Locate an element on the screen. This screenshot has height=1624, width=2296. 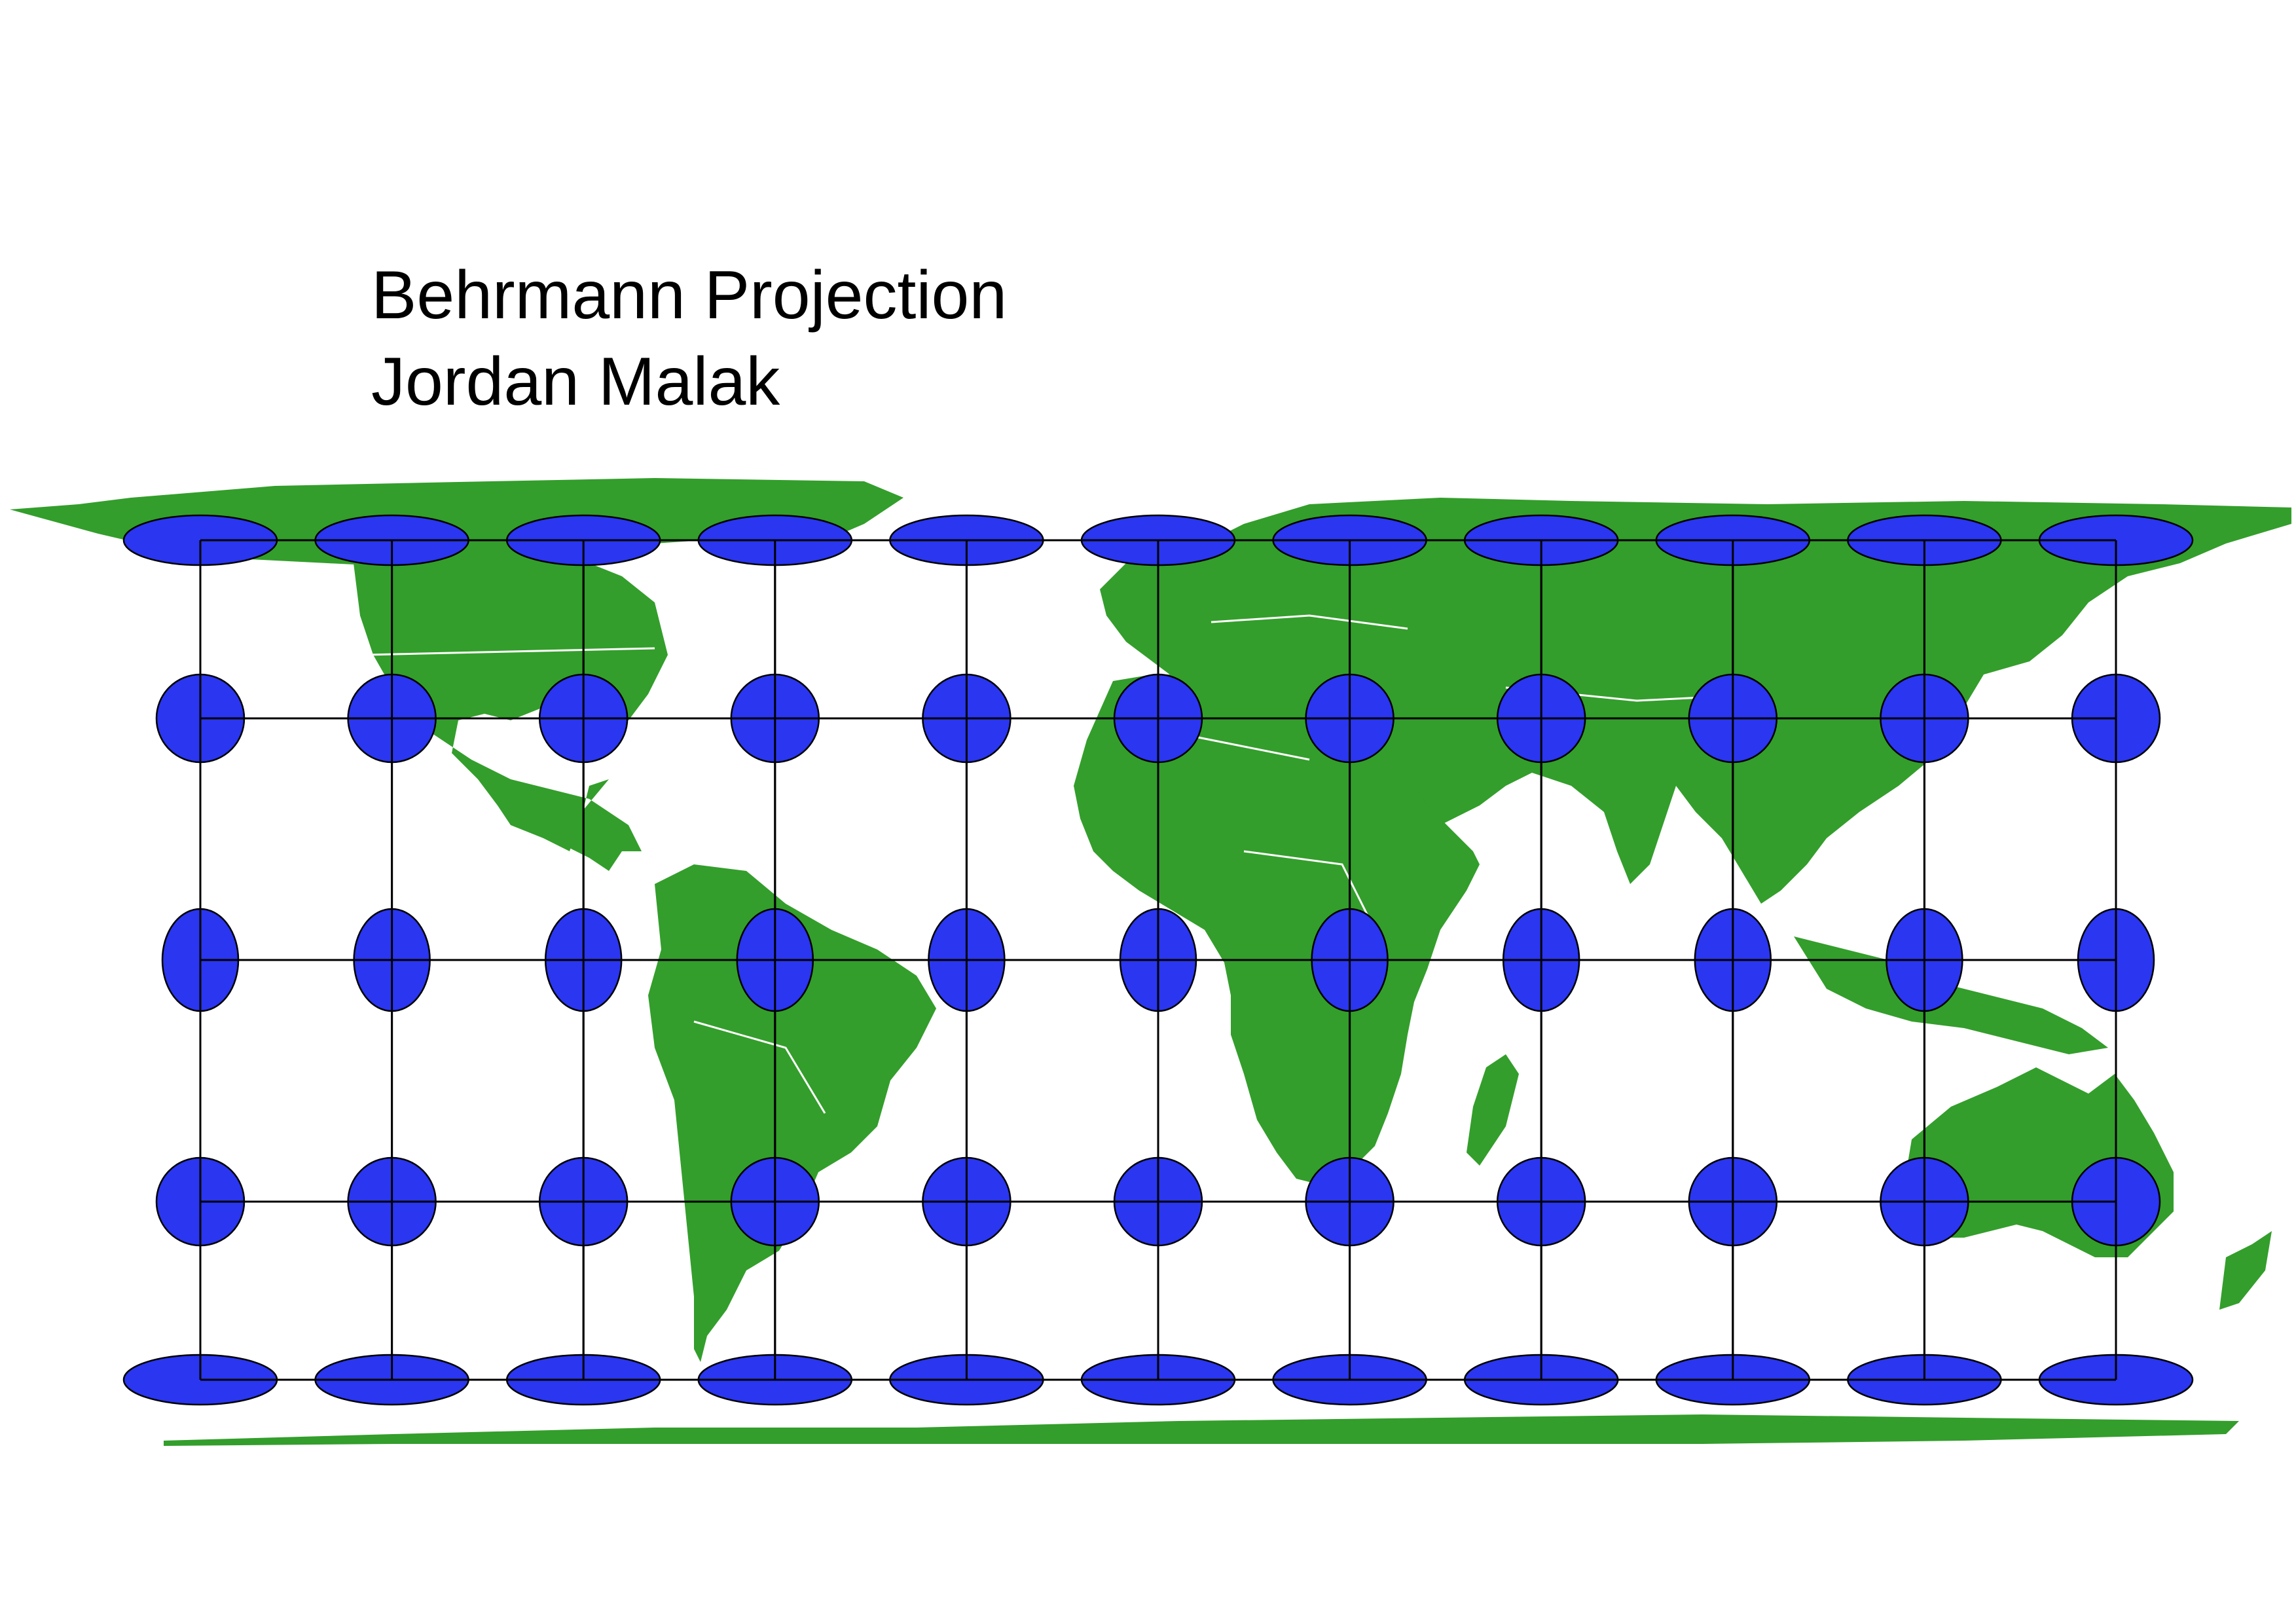
land-africa is located at coordinates (1277, 929).